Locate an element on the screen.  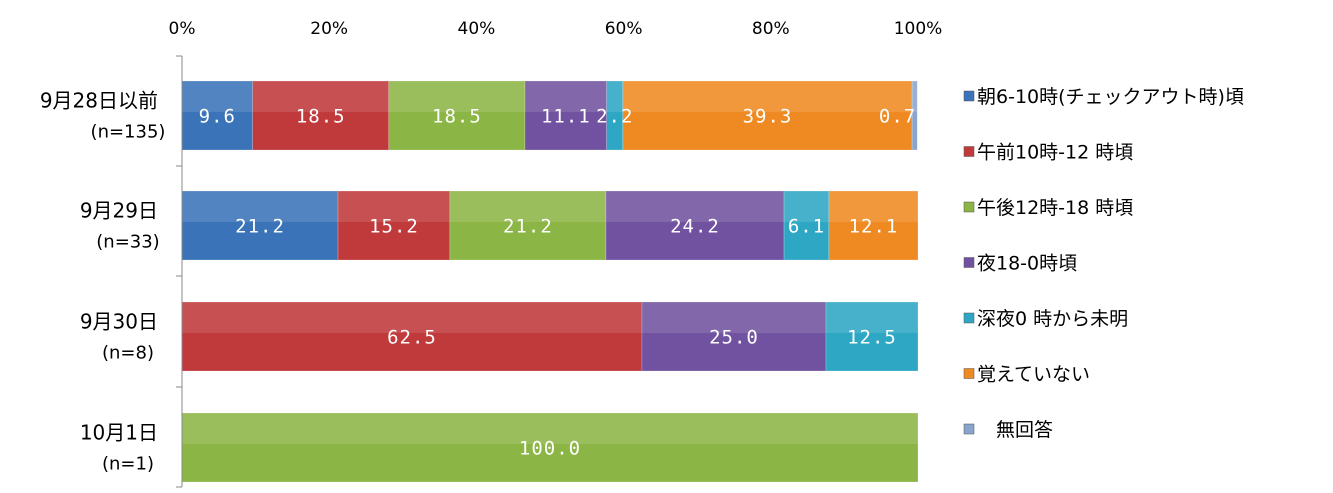
data-label: 2.2 is located at coordinates (614, 117).